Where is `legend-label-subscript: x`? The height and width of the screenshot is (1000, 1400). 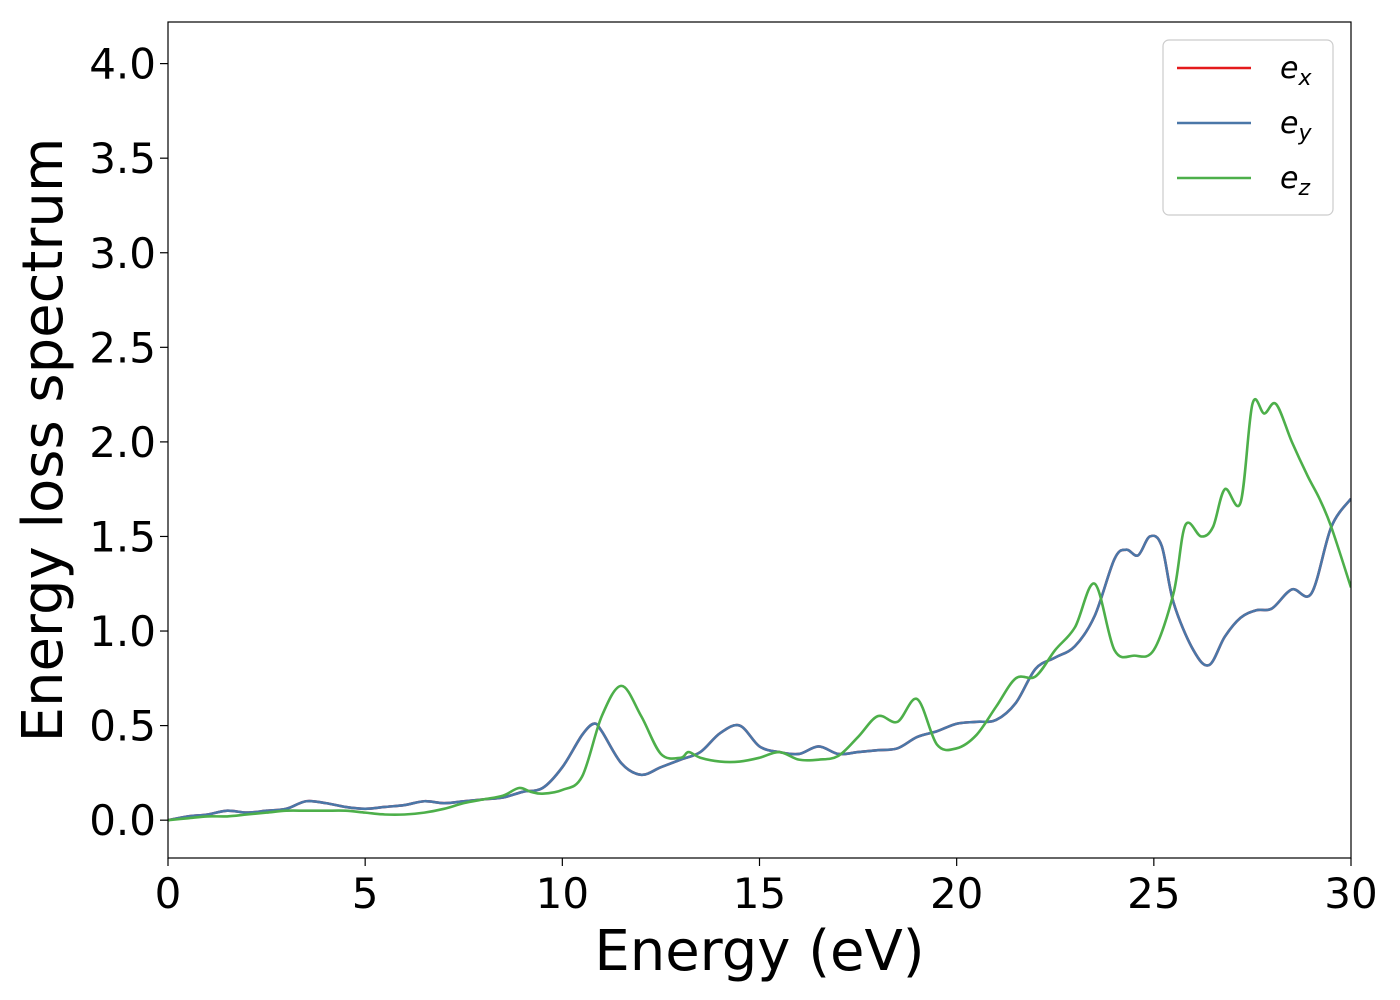 legend-label-subscript: x is located at coordinates (1304, 78).